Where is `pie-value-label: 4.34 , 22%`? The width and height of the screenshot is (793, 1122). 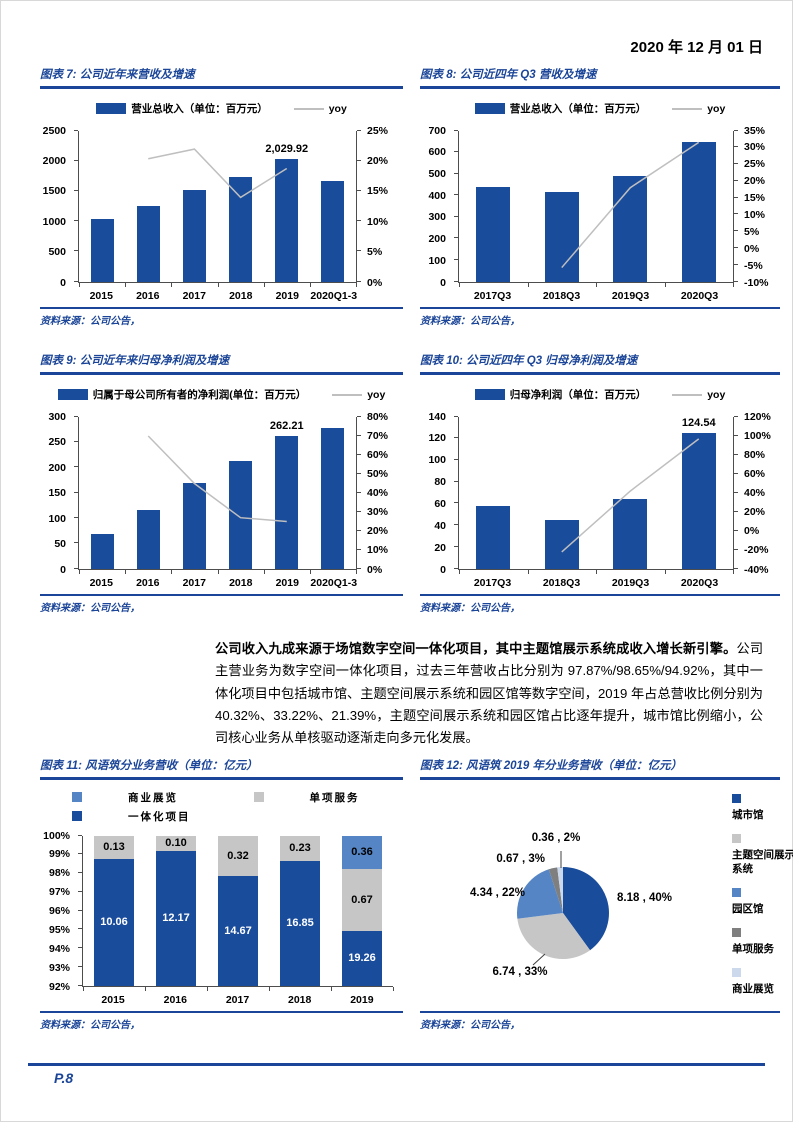
pie-value-label: 4.34 , 22% is located at coordinates (497, 892).